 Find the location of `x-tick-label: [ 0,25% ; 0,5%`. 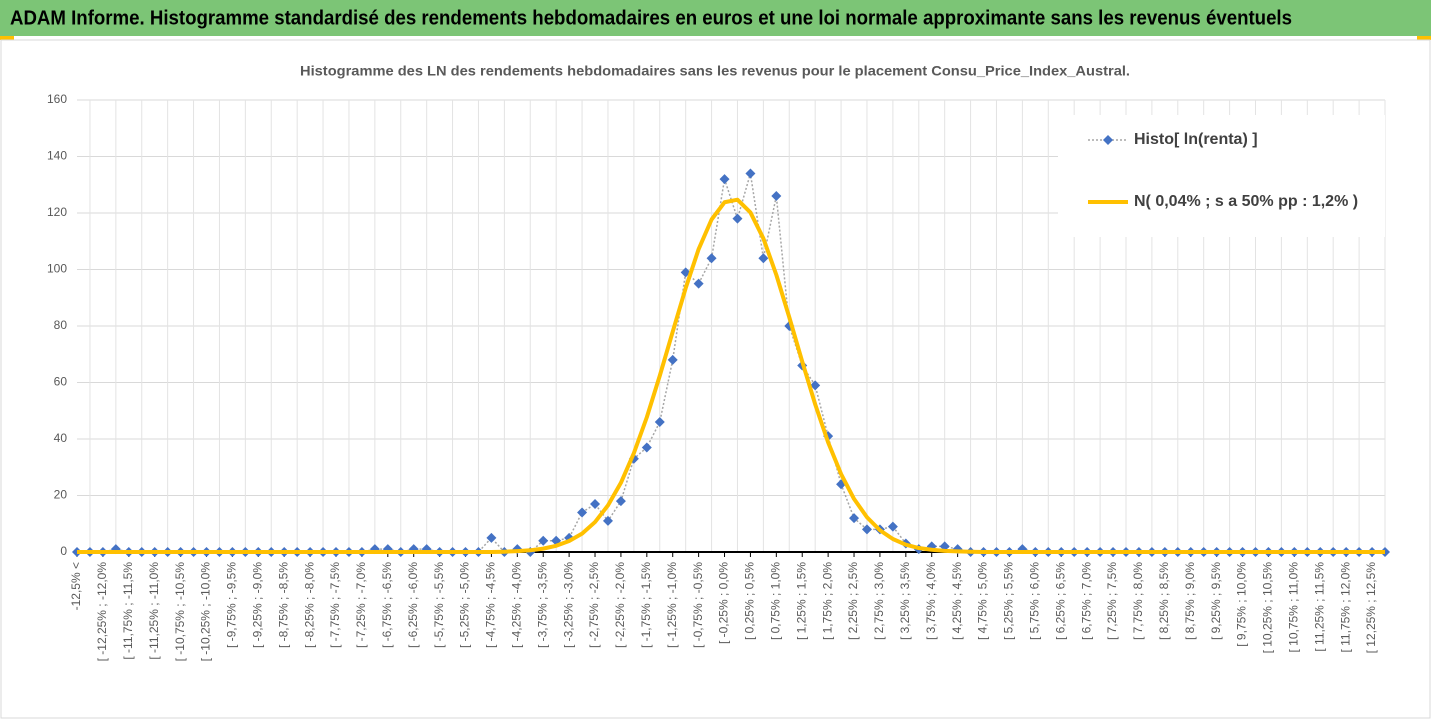

x-tick-label: [ 0,25% ; 0,5% is located at coordinates (750, 601).